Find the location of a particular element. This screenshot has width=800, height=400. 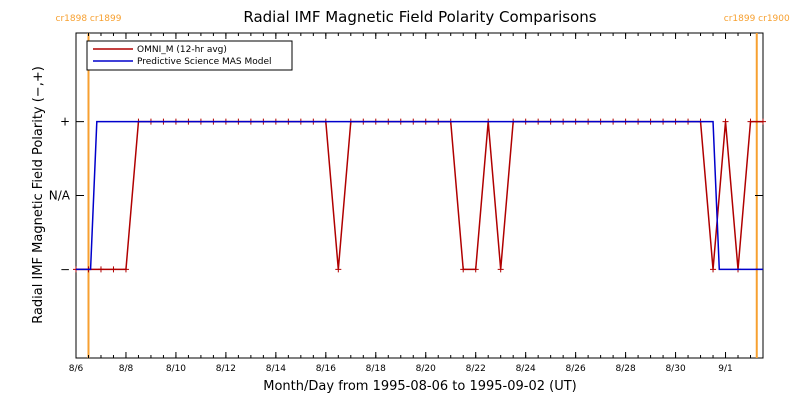

legend-label-omni: OMNI_M (12-hr avg) is located at coordinates (182, 50).